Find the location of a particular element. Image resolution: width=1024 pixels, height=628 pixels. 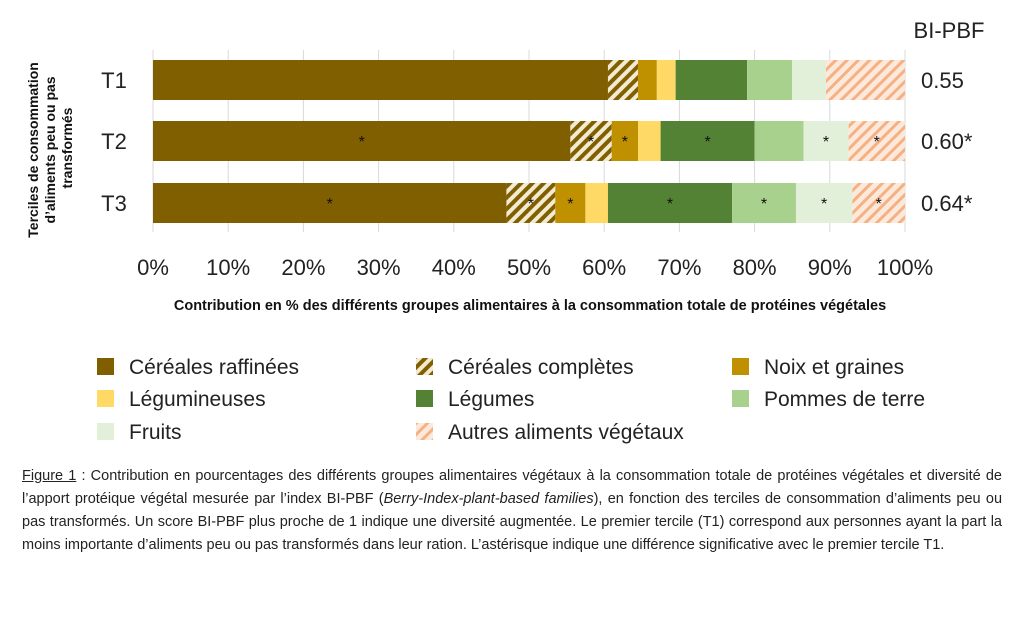

x-tick-labels: 0% 10% 20% 30% 40% 50% 60% 70% 80% 90% 100% is located at coordinates (535, 267).